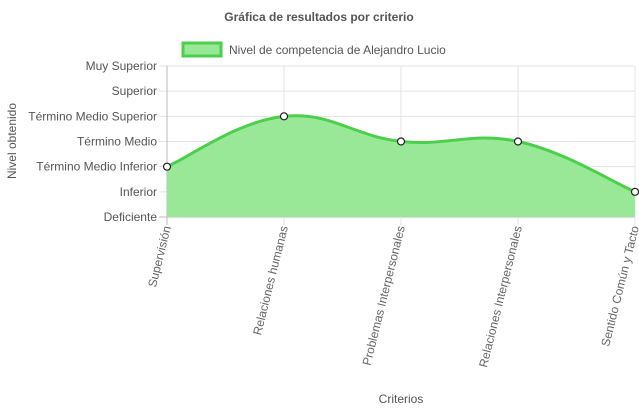  What do you see at coordinates (337, 50) in the screenshot?
I see `legend-label: Nivel de competencia de Alejandro Lucio` at bounding box center [337, 50].